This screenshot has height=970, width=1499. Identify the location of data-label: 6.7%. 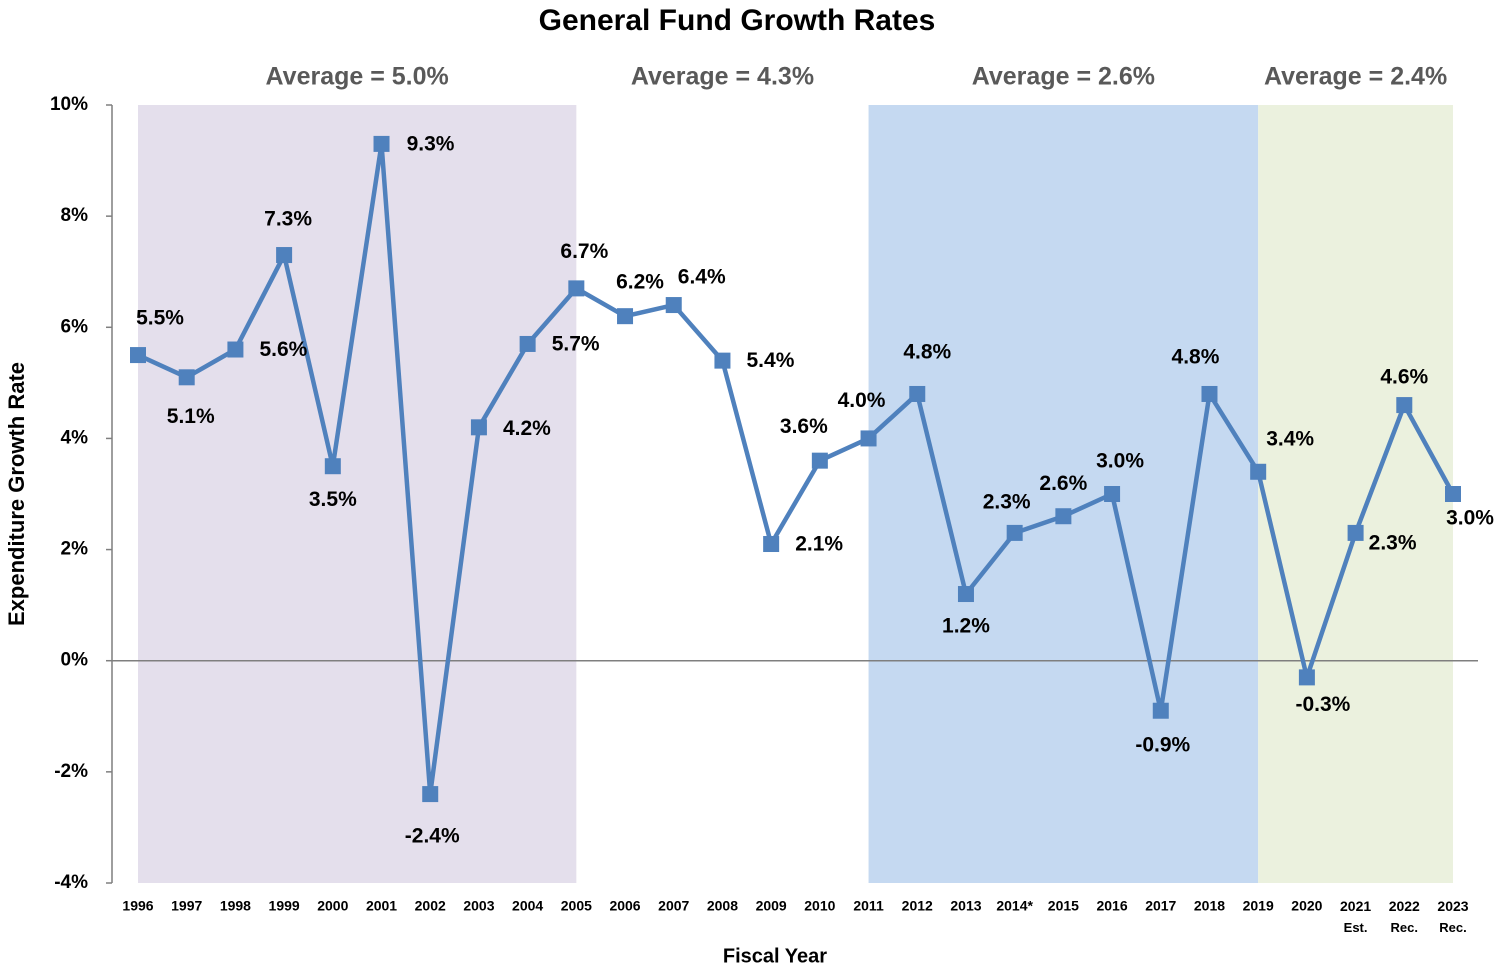
(584, 251).